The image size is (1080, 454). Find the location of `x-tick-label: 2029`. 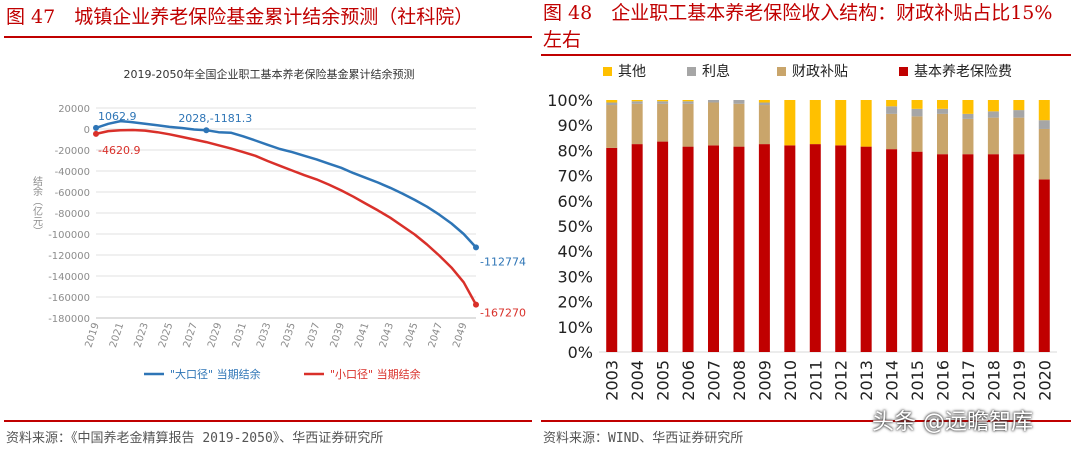

x-tick-label: 2029 is located at coordinates (215, 336).